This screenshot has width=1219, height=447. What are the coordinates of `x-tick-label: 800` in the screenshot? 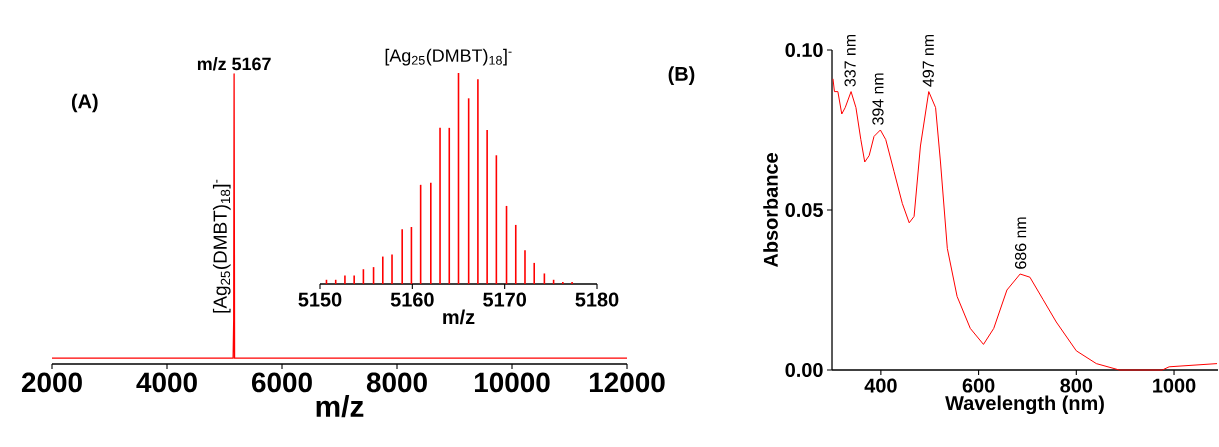 It's located at (1076, 385).